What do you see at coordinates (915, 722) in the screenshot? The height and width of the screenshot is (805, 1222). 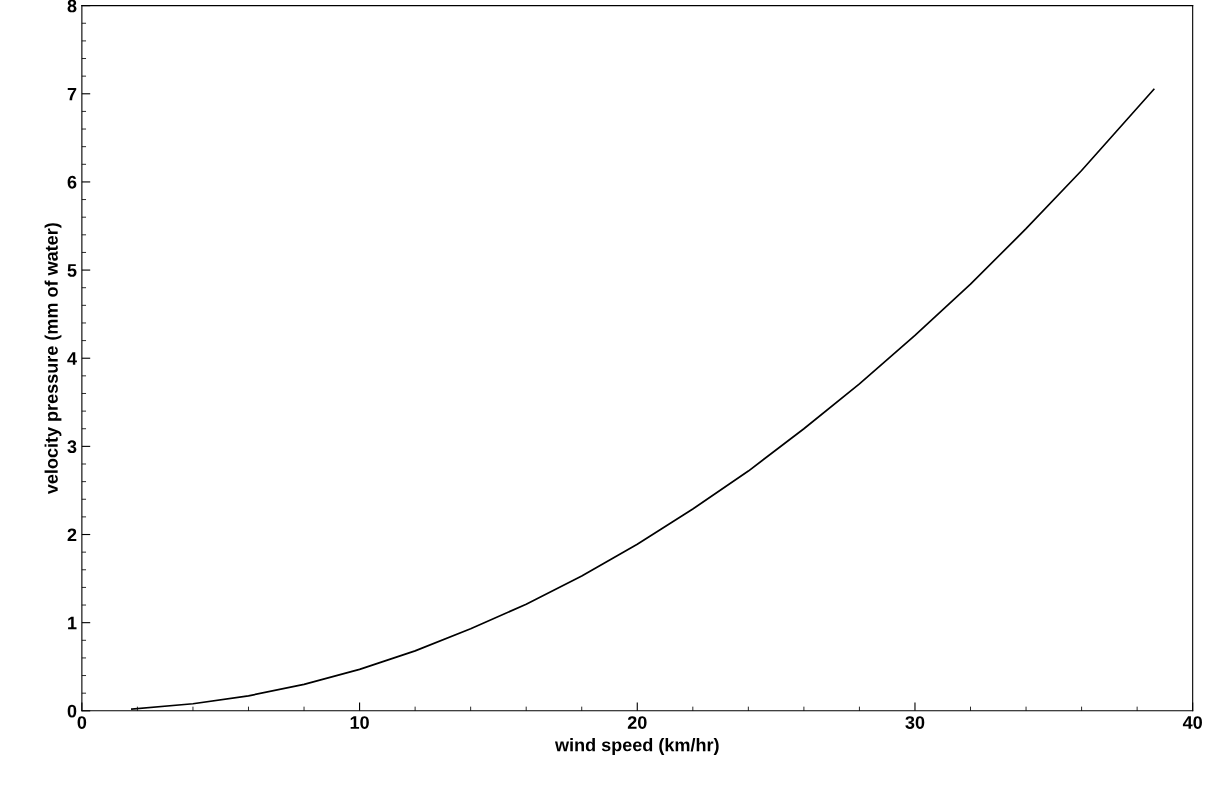 I see `x-tick-label: 30` at bounding box center [915, 722].